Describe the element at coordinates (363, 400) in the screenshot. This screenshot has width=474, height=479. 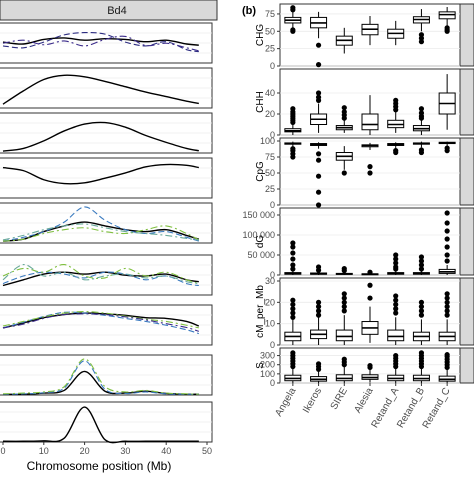
I see `category-label-3: Alesia` at that location.